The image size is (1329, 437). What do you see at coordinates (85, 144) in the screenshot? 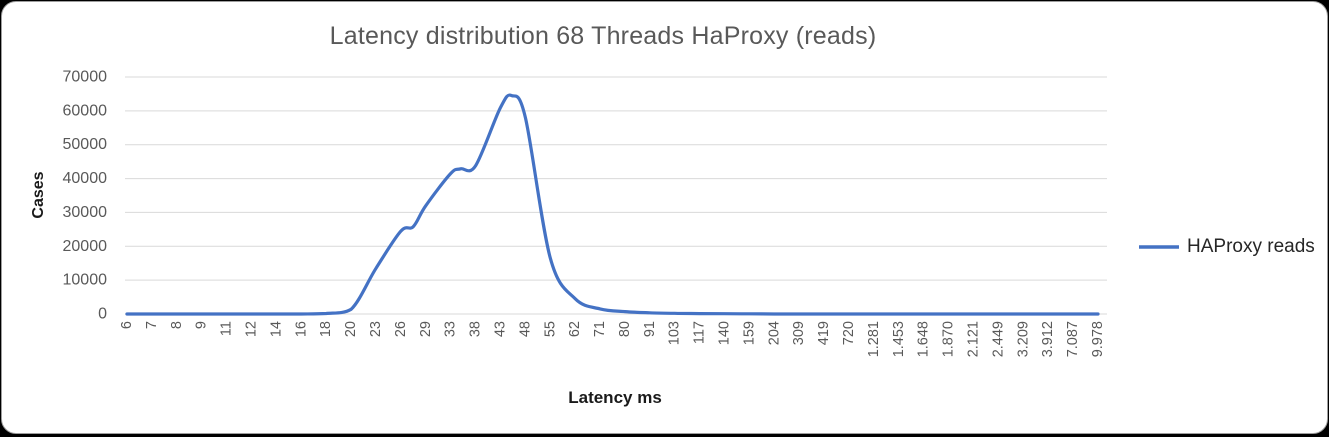
I see `y-tick-label: 50000` at bounding box center [85, 144].